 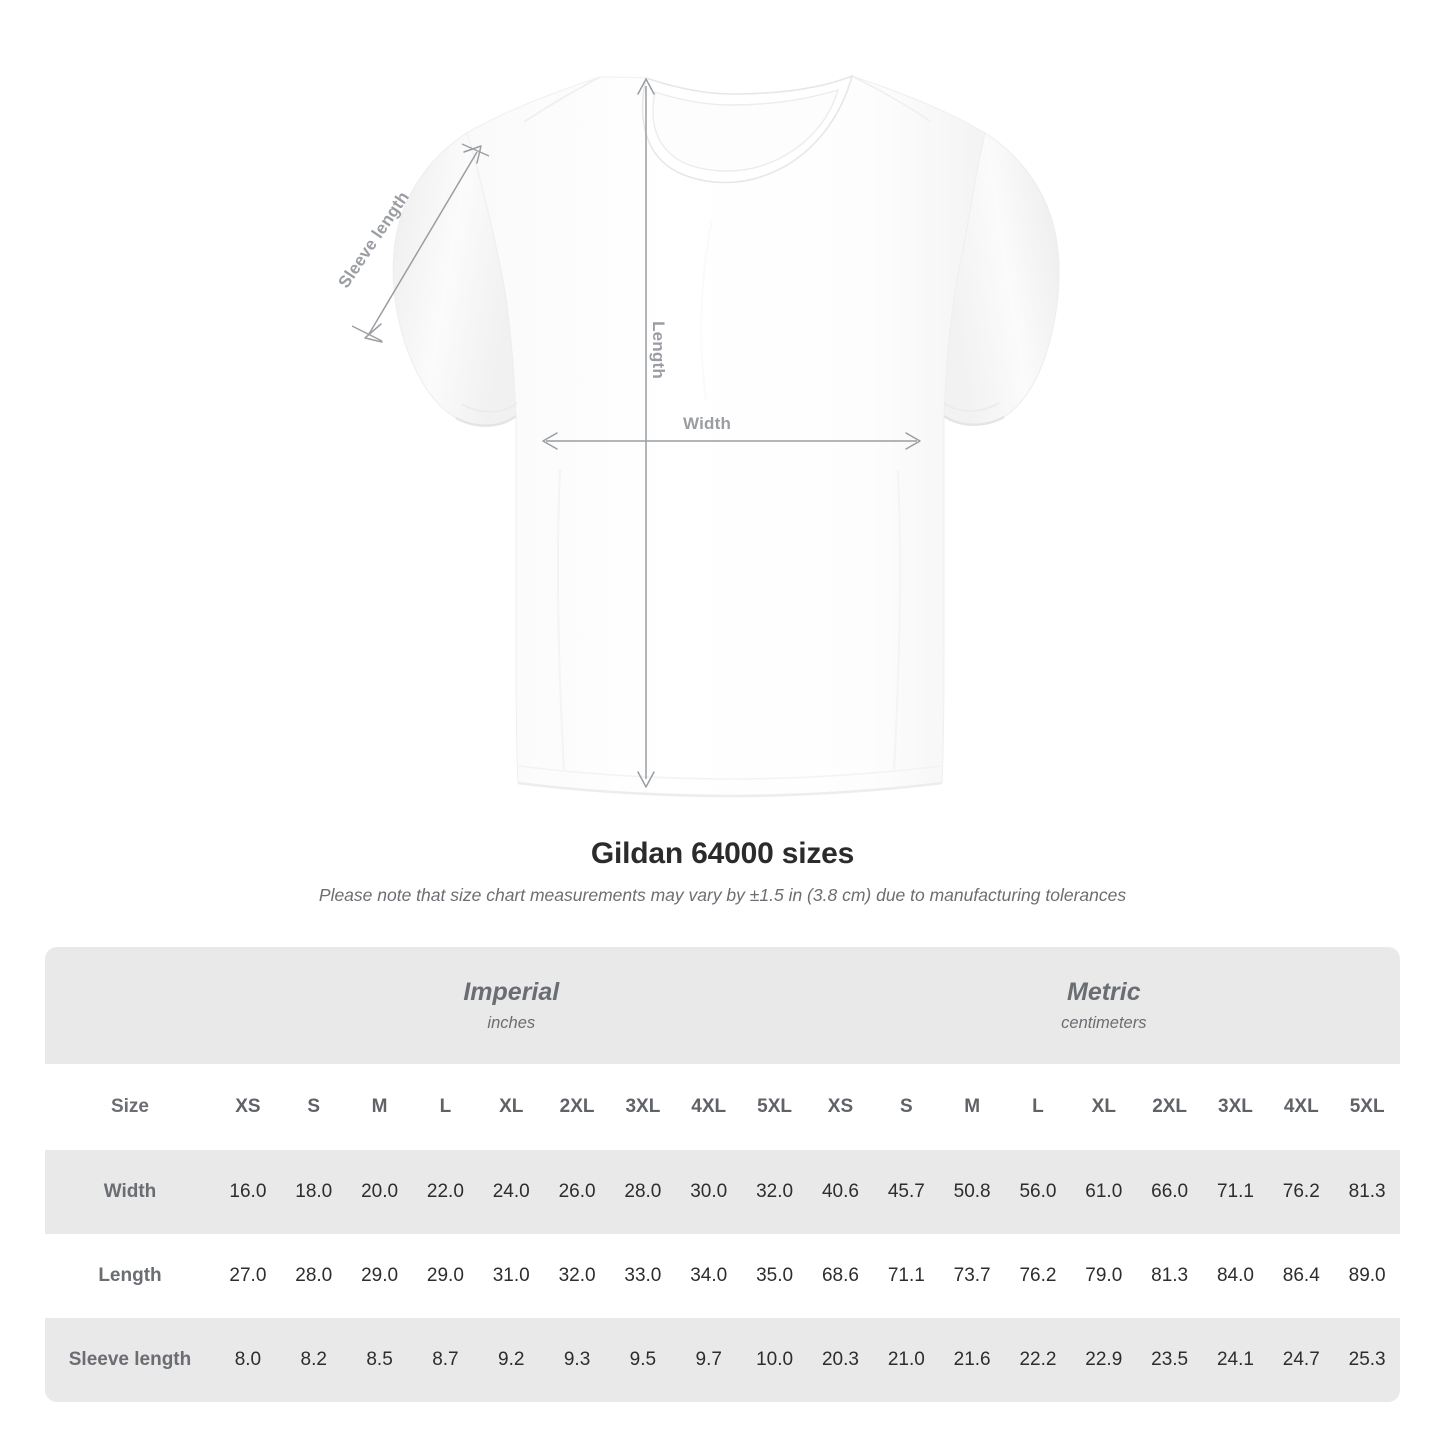 I want to click on measurement-cell: 45.7, so click(x=906, y=1192).